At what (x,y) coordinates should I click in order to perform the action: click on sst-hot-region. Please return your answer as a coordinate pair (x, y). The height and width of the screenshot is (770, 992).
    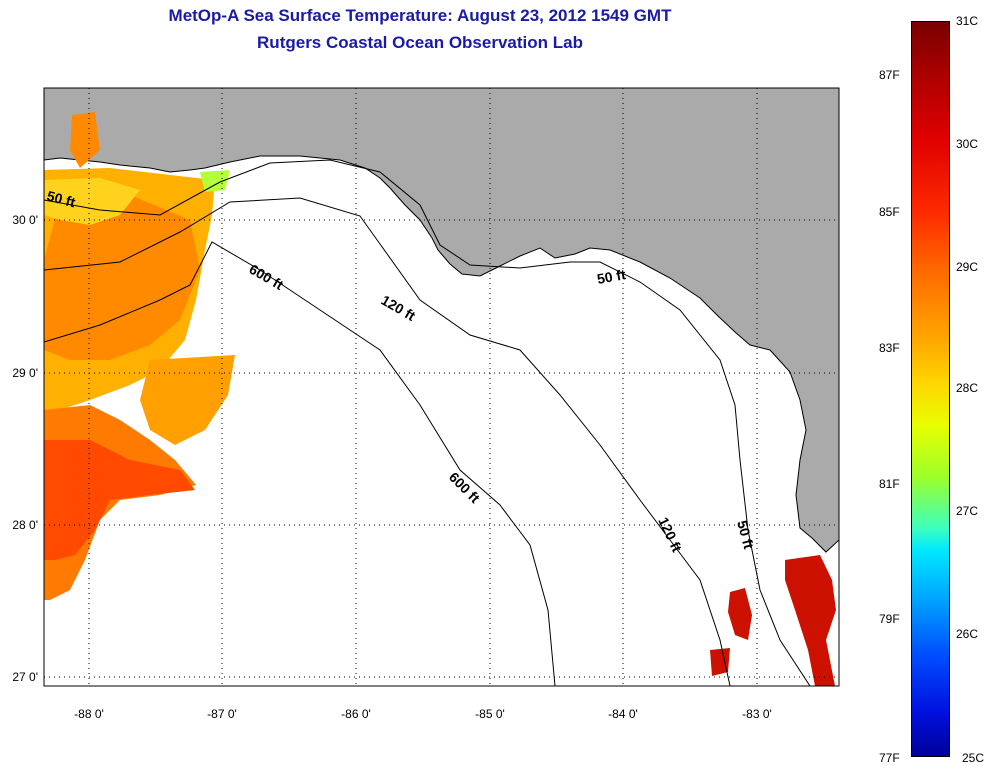
    Looking at the image, I should click on (773, 620).